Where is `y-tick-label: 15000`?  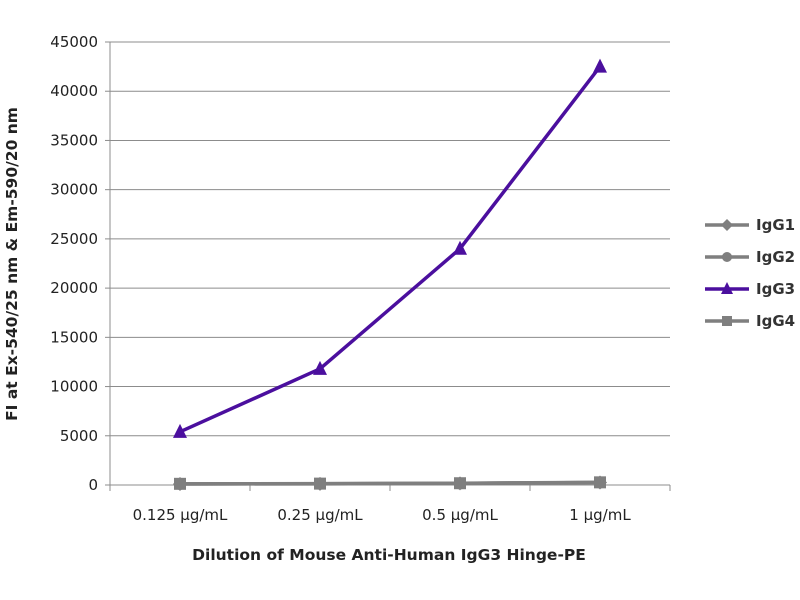
y-tick-label: 15000 is located at coordinates (74, 337).